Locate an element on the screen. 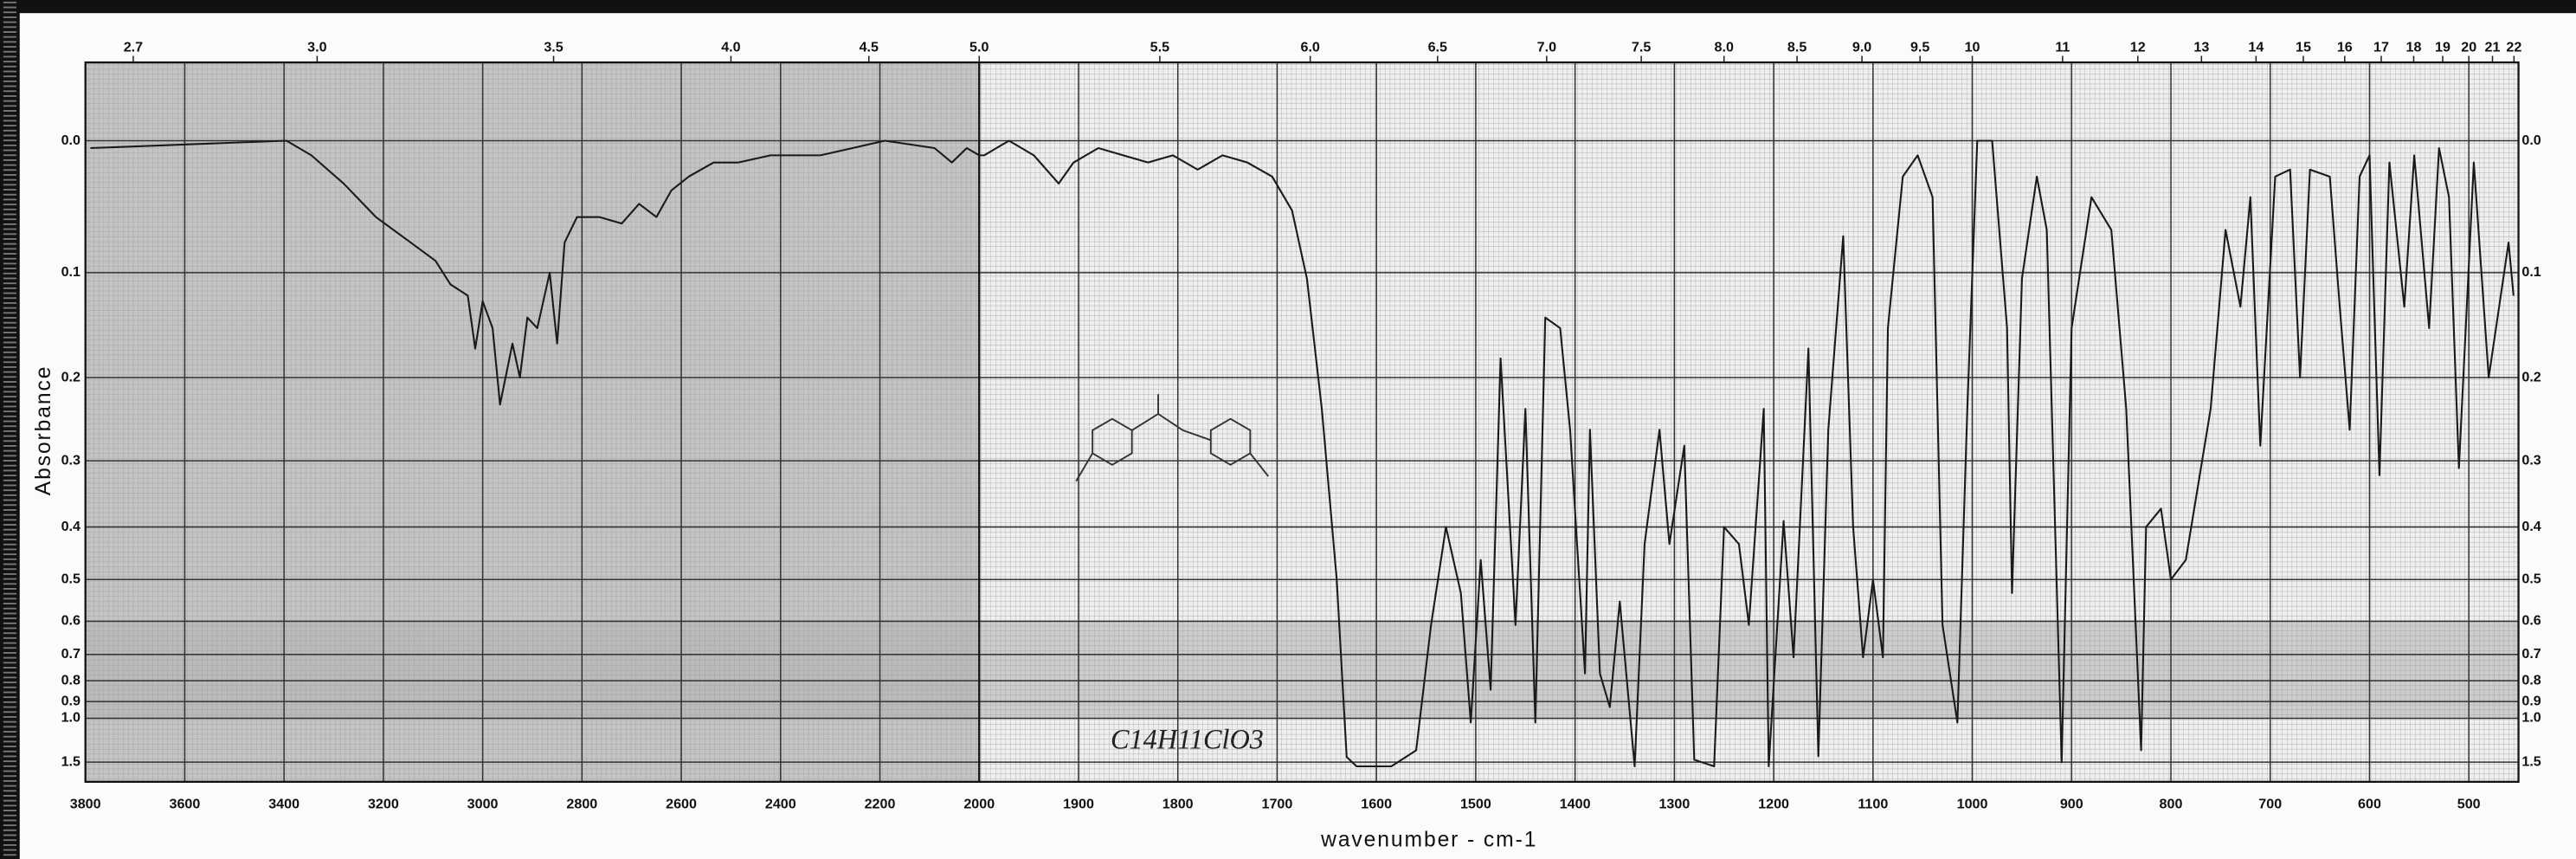  x-top-tick-label: 22 is located at coordinates (2513, 47).